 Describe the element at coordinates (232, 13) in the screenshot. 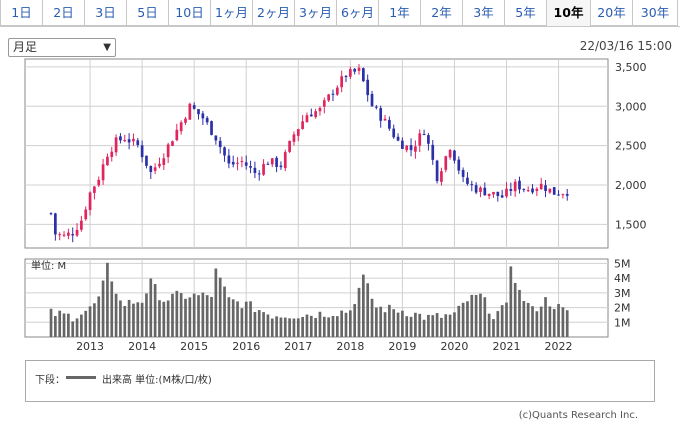

I see `tab-6: 1ヶ月` at that location.